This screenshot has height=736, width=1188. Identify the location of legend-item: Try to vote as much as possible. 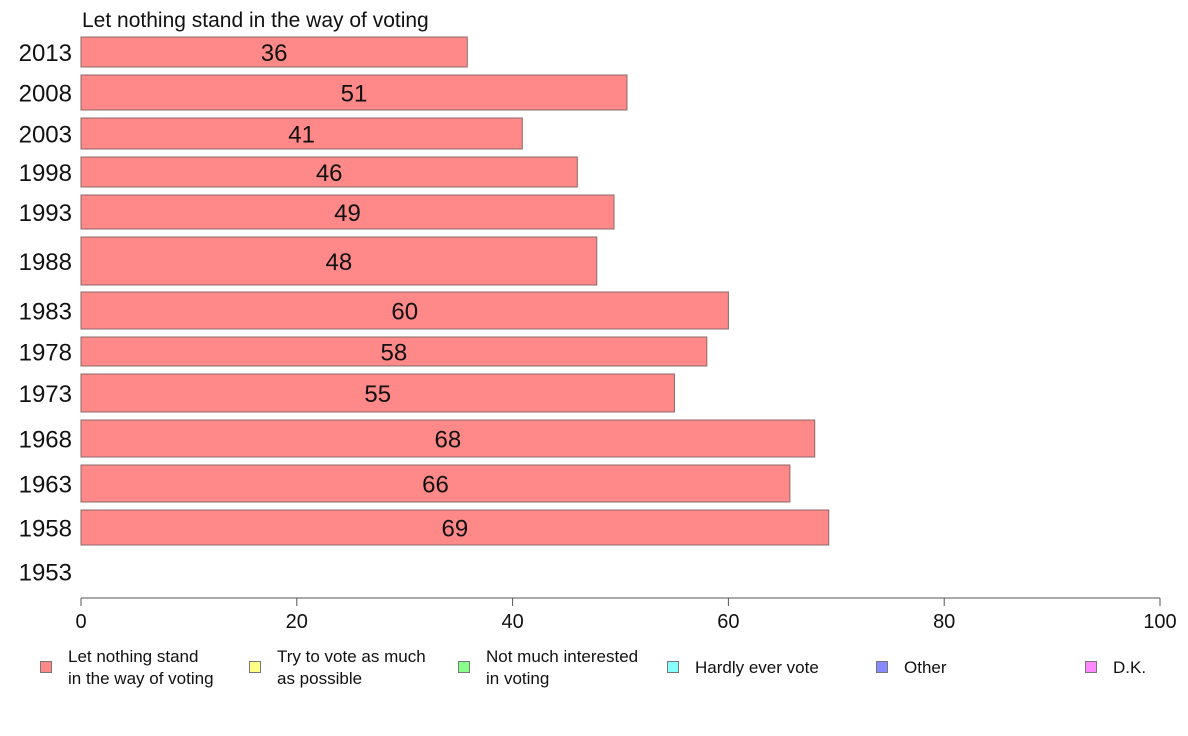
(337, 668).